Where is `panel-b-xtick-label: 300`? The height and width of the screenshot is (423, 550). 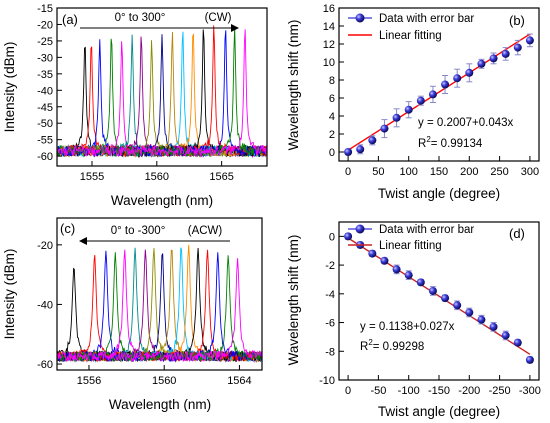
panel-b-xtick-label: 300 is located at coordinates (530, 172).